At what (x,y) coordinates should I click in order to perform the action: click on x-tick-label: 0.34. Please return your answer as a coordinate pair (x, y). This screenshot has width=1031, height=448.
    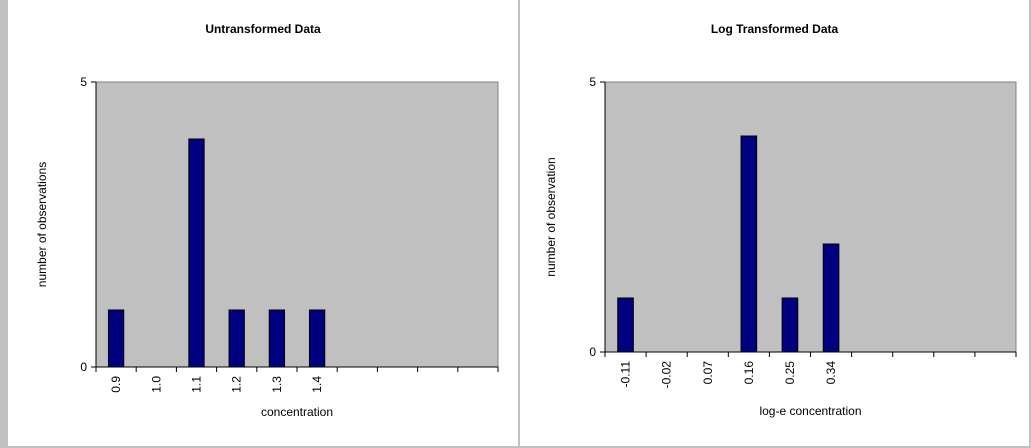
    Looking at the image, I should click on (831, 373).